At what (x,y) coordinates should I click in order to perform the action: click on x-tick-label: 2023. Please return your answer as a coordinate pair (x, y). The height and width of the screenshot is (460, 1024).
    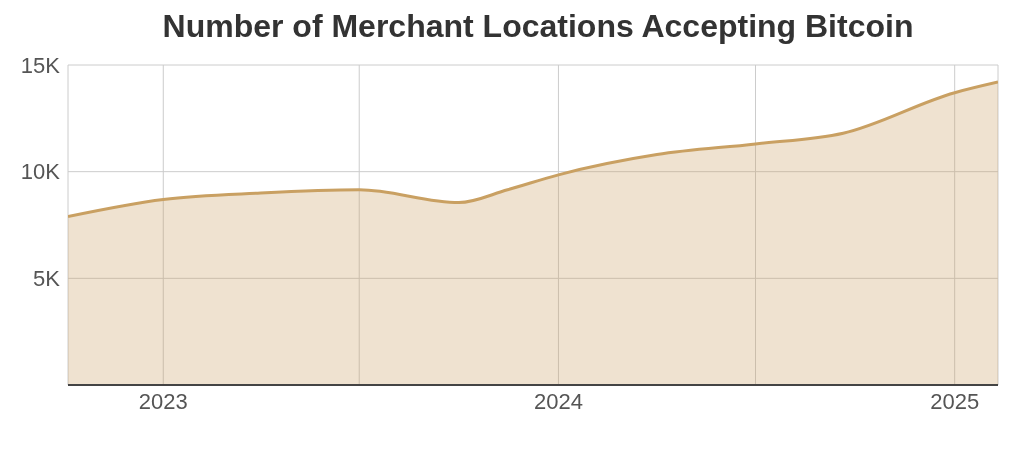
    Looking at the image, I should click on (163, 401).